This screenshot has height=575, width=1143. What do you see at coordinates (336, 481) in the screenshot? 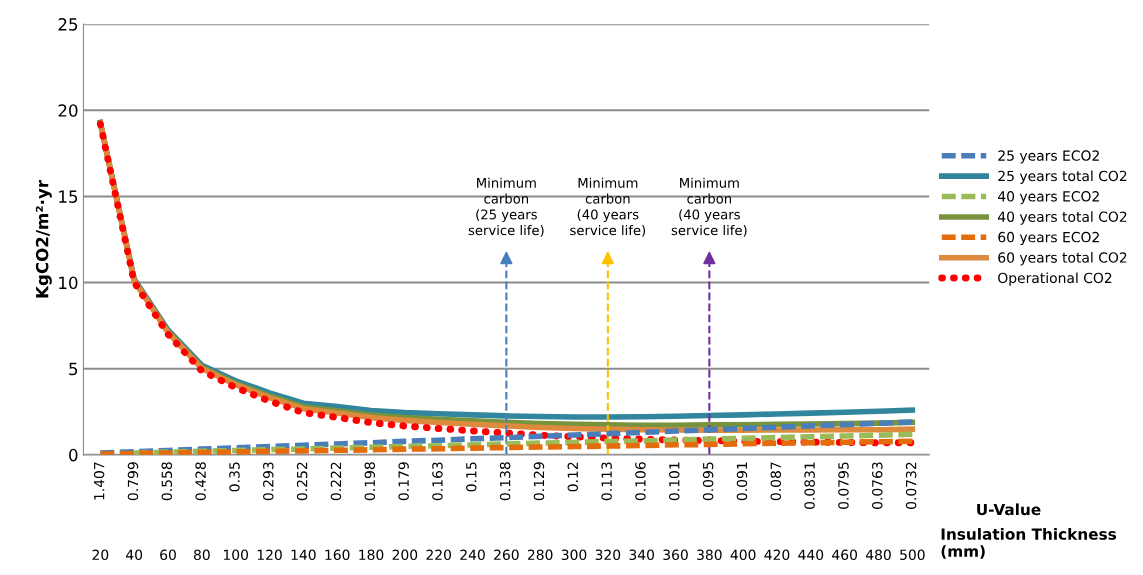
I see `text: 0.222` at bounding box center [336, 481].